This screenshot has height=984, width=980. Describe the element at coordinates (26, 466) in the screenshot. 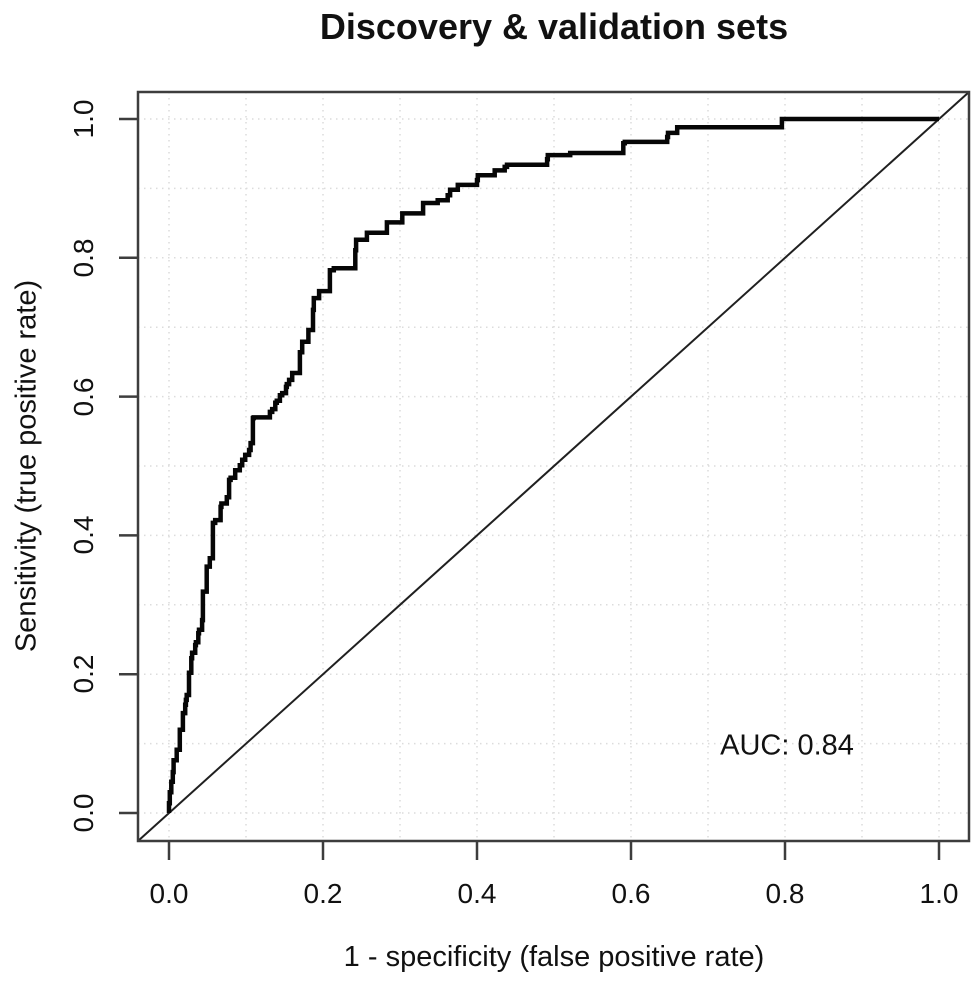

I see `y-axis-label: Sensitivity (true positive rate)` at that location.